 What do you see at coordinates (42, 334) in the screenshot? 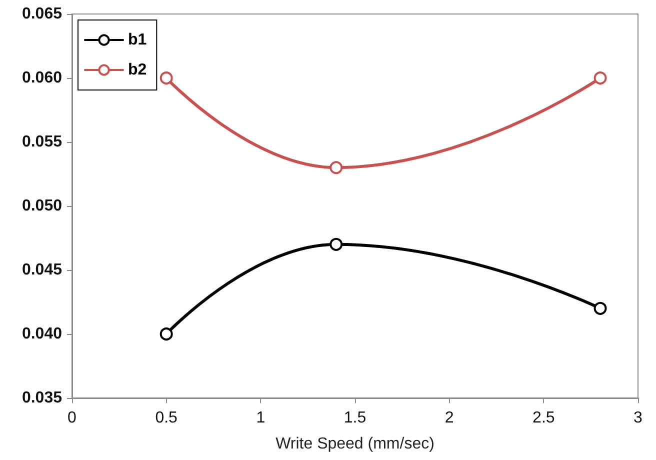
I see `y-tick-label: 0.040` at bounding box center [42, 334].